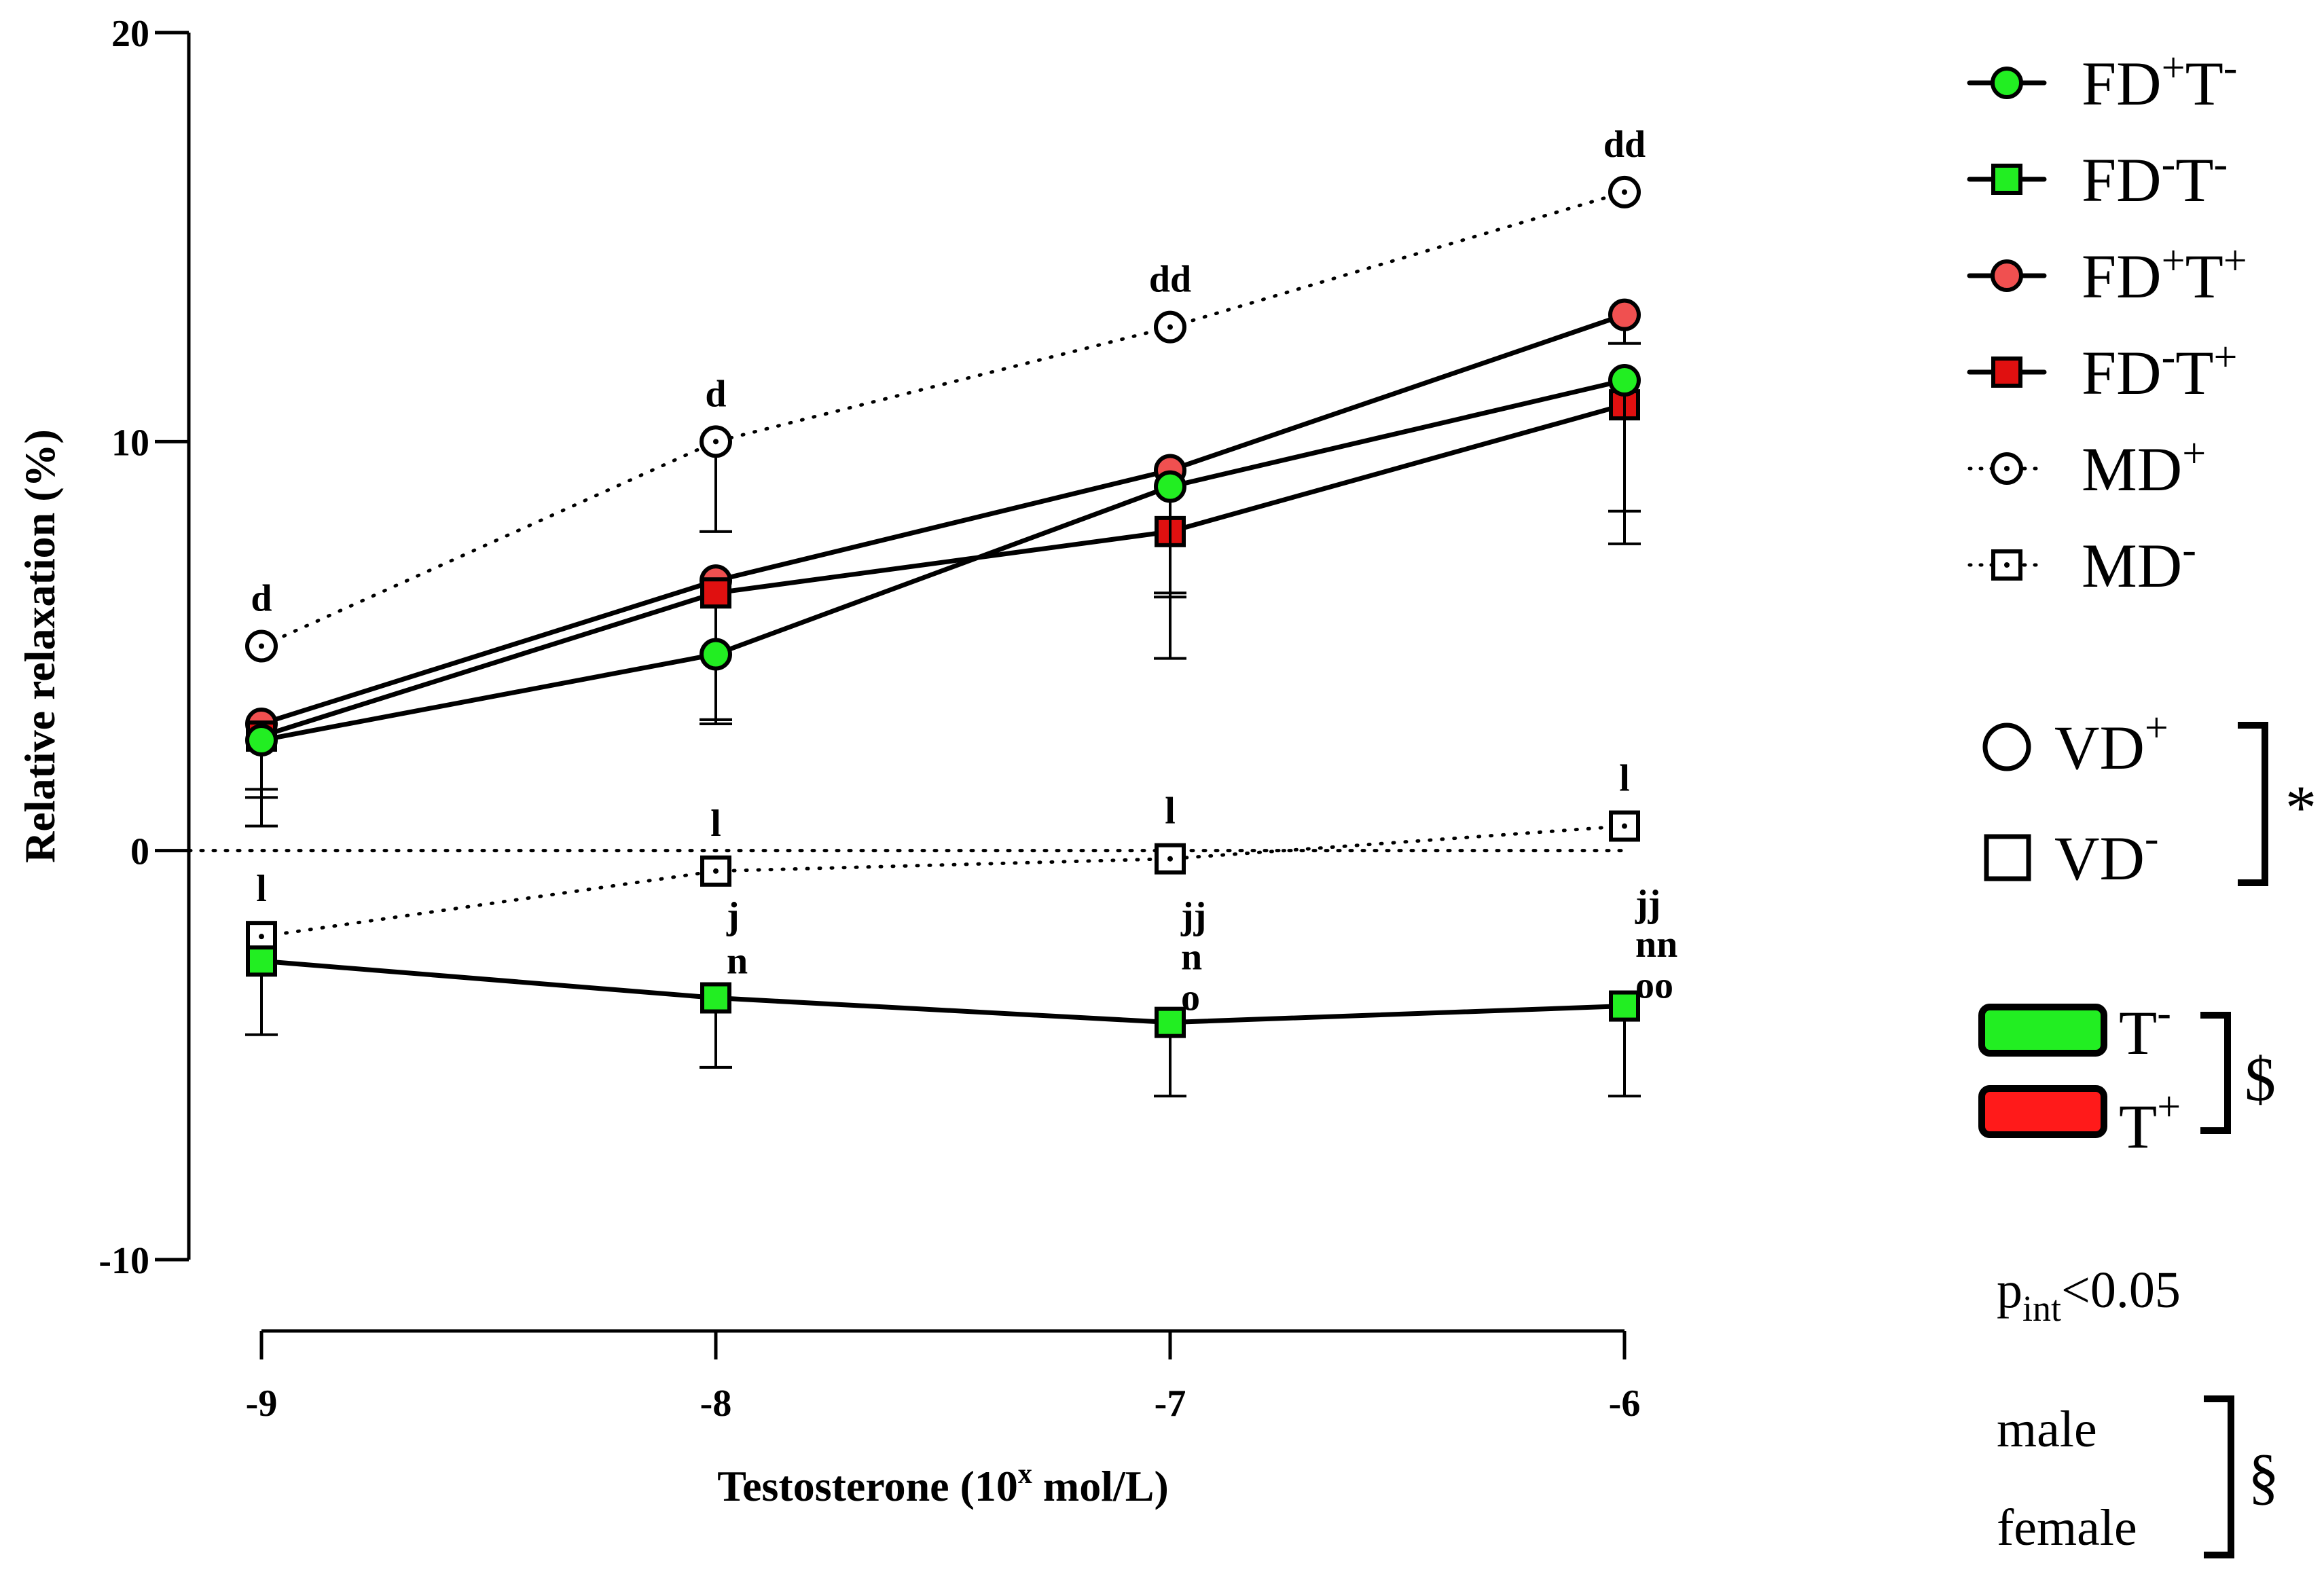  Describe the element at coordinates (2006, 747) in the screenshot. I see `vd-plus-circle-icon` at that location.